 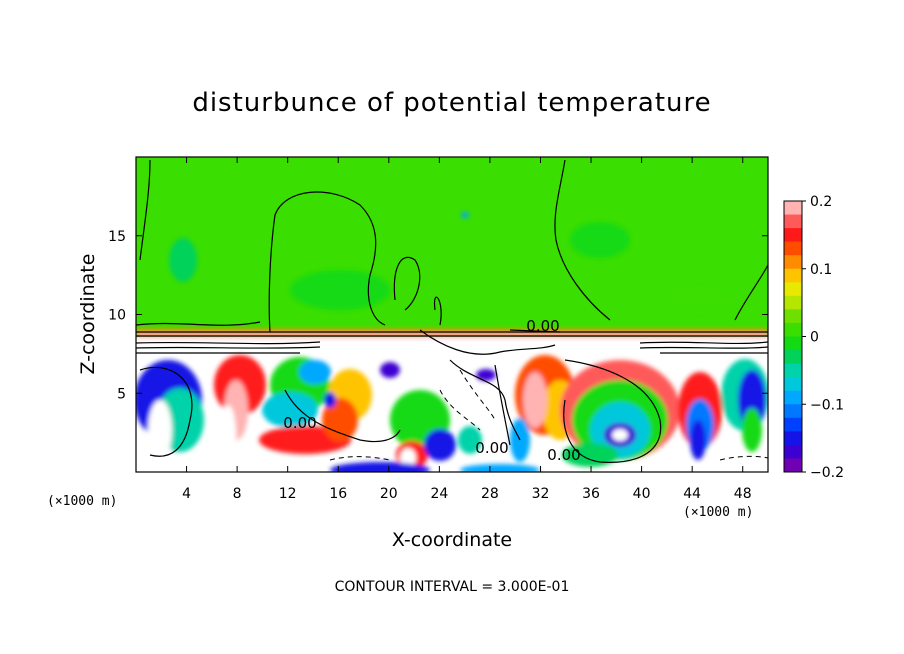 What do you see at coordinates (389, 494) in the screenshot?
I see `x-tick-label: 20` at bounding box center [389, 494].